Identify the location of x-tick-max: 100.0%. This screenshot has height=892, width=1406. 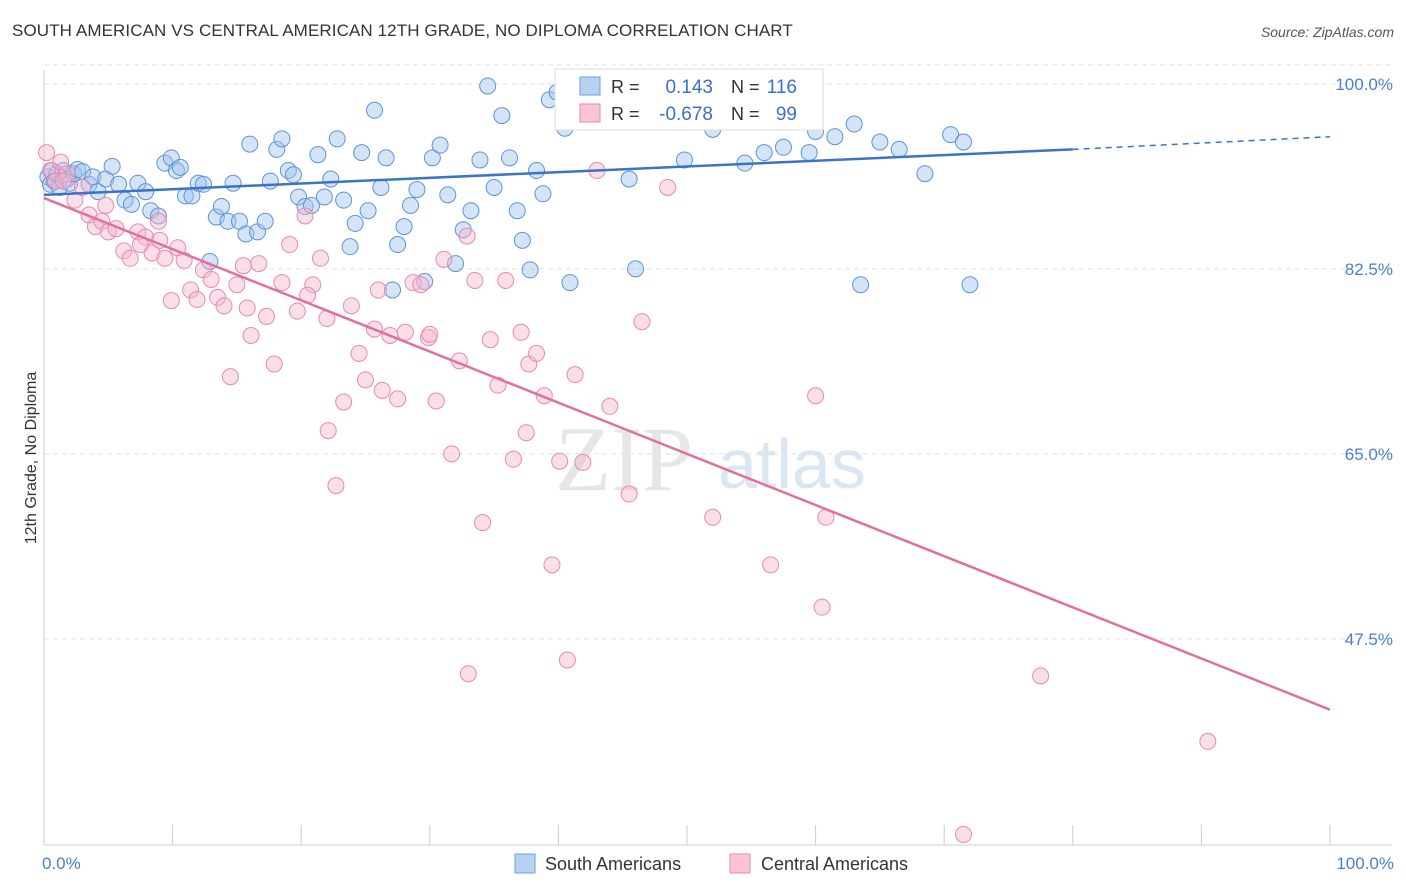
(1365, 863).